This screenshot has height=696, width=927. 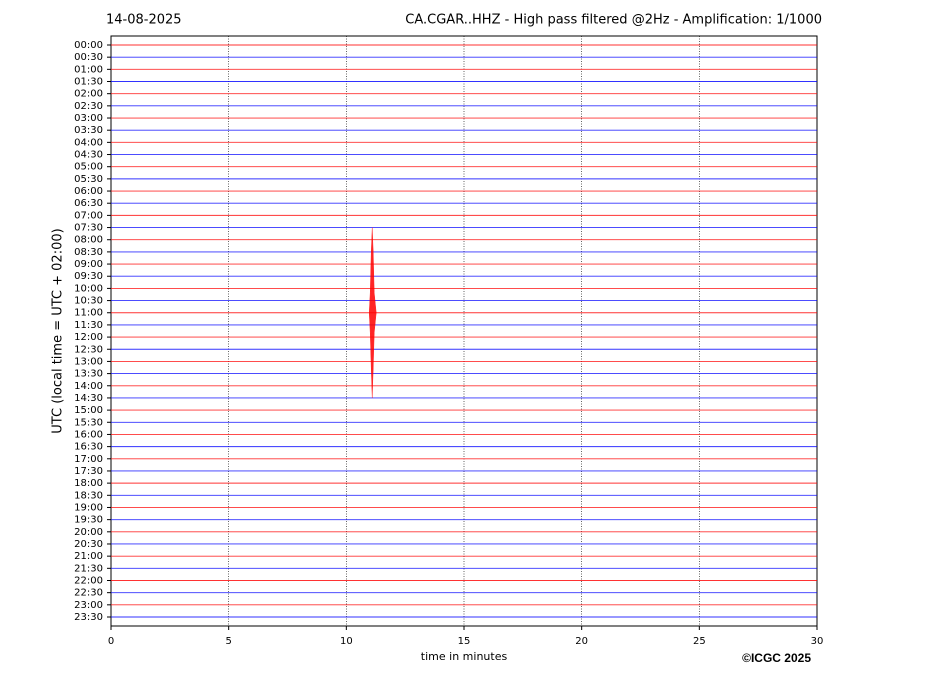 I want to click on y-tick-label: 04:30, so click(x=88, y=155).